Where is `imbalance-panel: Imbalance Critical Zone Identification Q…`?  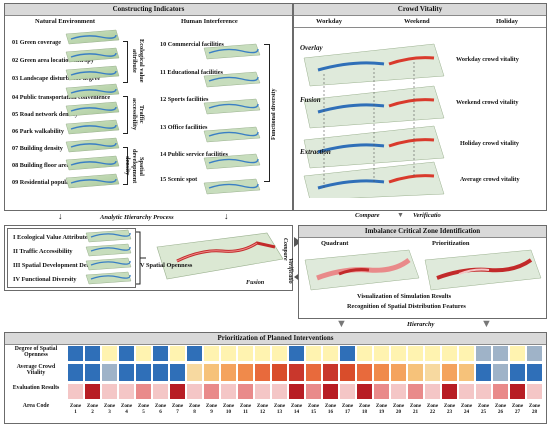 imbalance-panel: Imbalance Critical Zone Identification Q… is located at coordinates (422, 272).